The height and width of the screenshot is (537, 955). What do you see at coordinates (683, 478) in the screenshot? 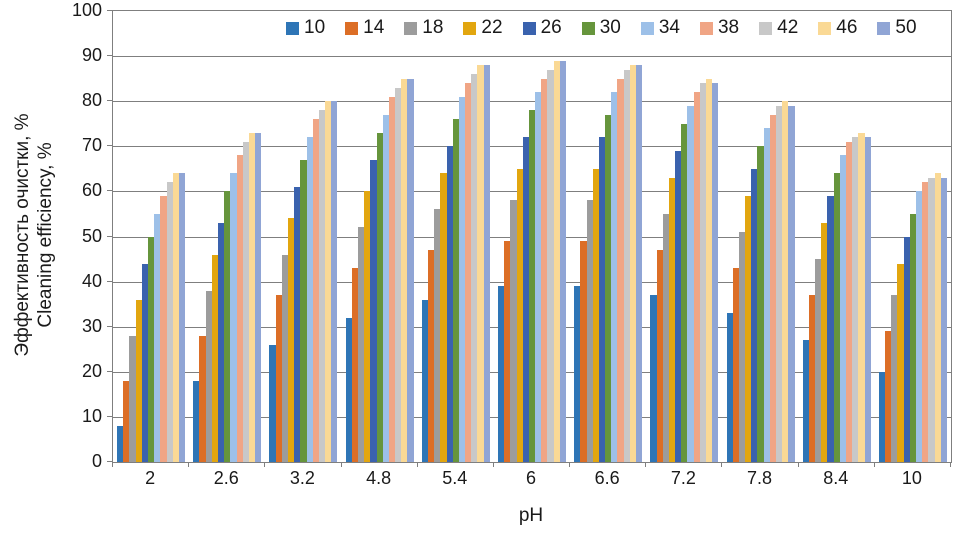
I see `x-tick-label: 7.2` at bounding box center [683, 478].